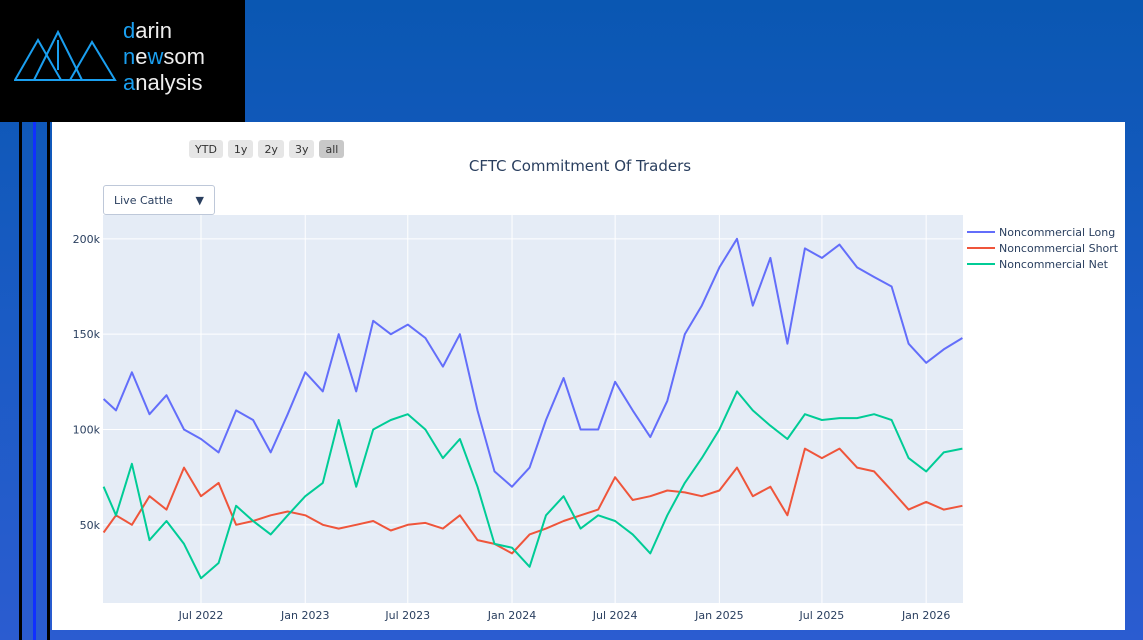 The height and width of the screenshot is (640, 1143). Describe the element at coordinates (87, 334) in the screenshot. I see `y-tick-label: 150k` at that location.